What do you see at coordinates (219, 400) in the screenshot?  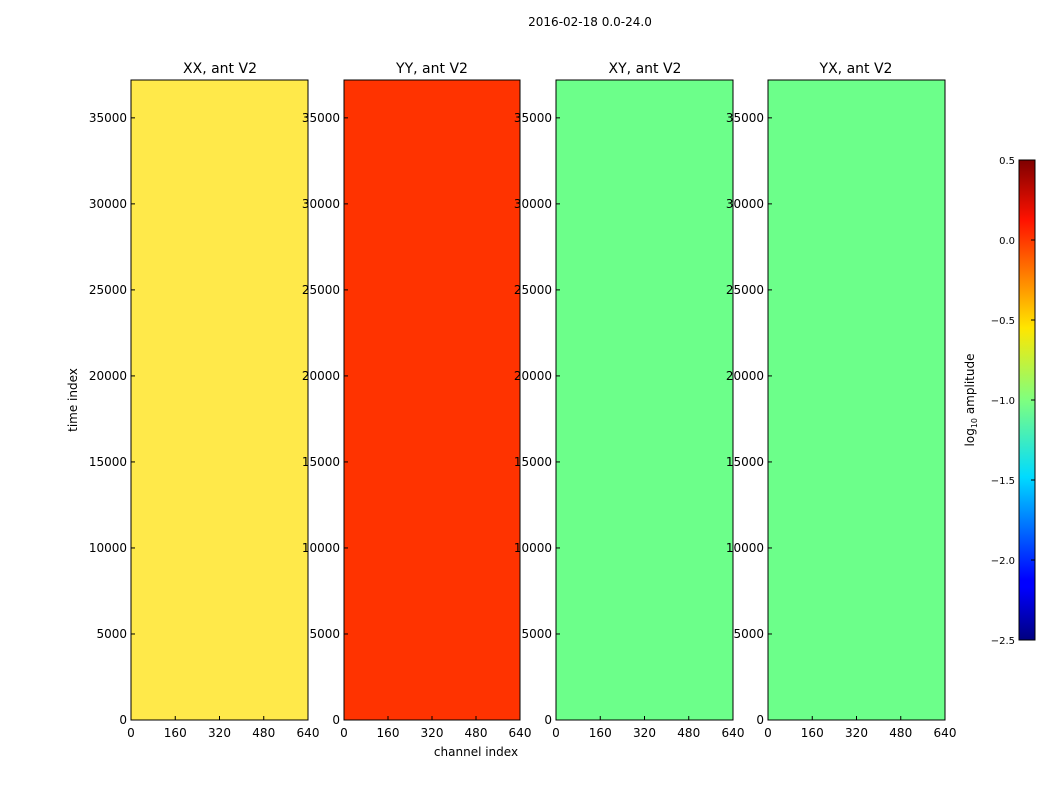 I see `heatmap-xx` at bounding box center [219, 400].